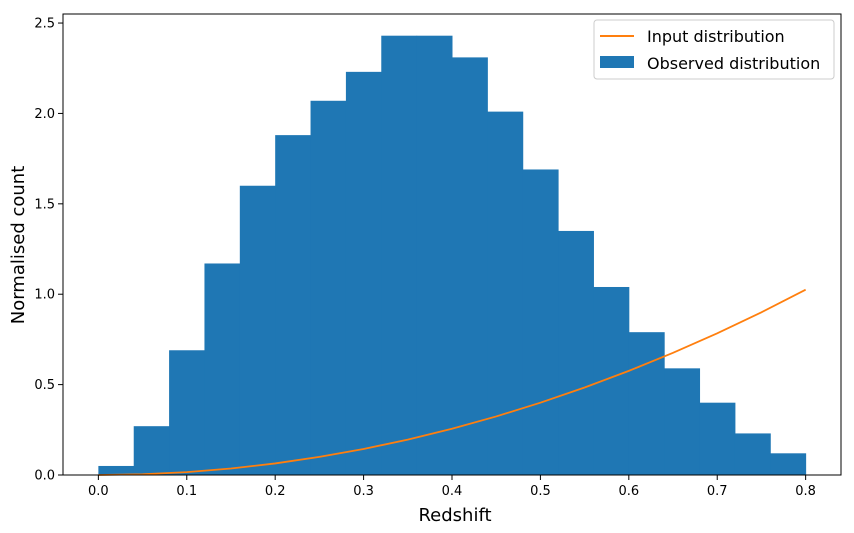 The width and height of the screenshot is (854, 533). Describe the element at coordinates (18, 245) in the screenshot. I see `y-axis-label: Normalised count` at that location.